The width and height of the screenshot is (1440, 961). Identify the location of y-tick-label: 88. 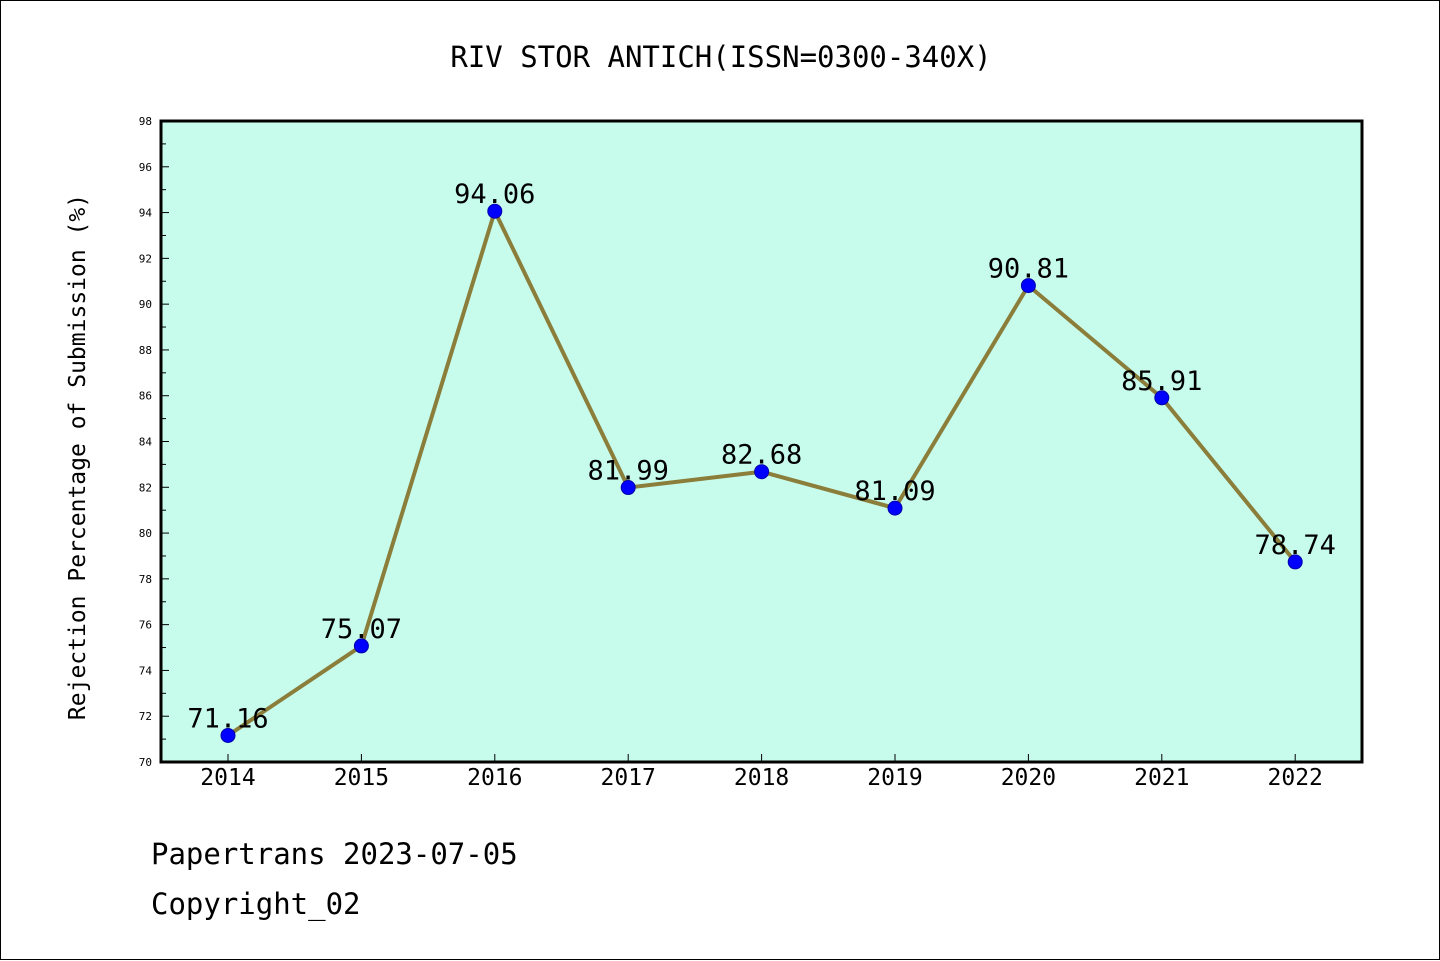
(145, 350).